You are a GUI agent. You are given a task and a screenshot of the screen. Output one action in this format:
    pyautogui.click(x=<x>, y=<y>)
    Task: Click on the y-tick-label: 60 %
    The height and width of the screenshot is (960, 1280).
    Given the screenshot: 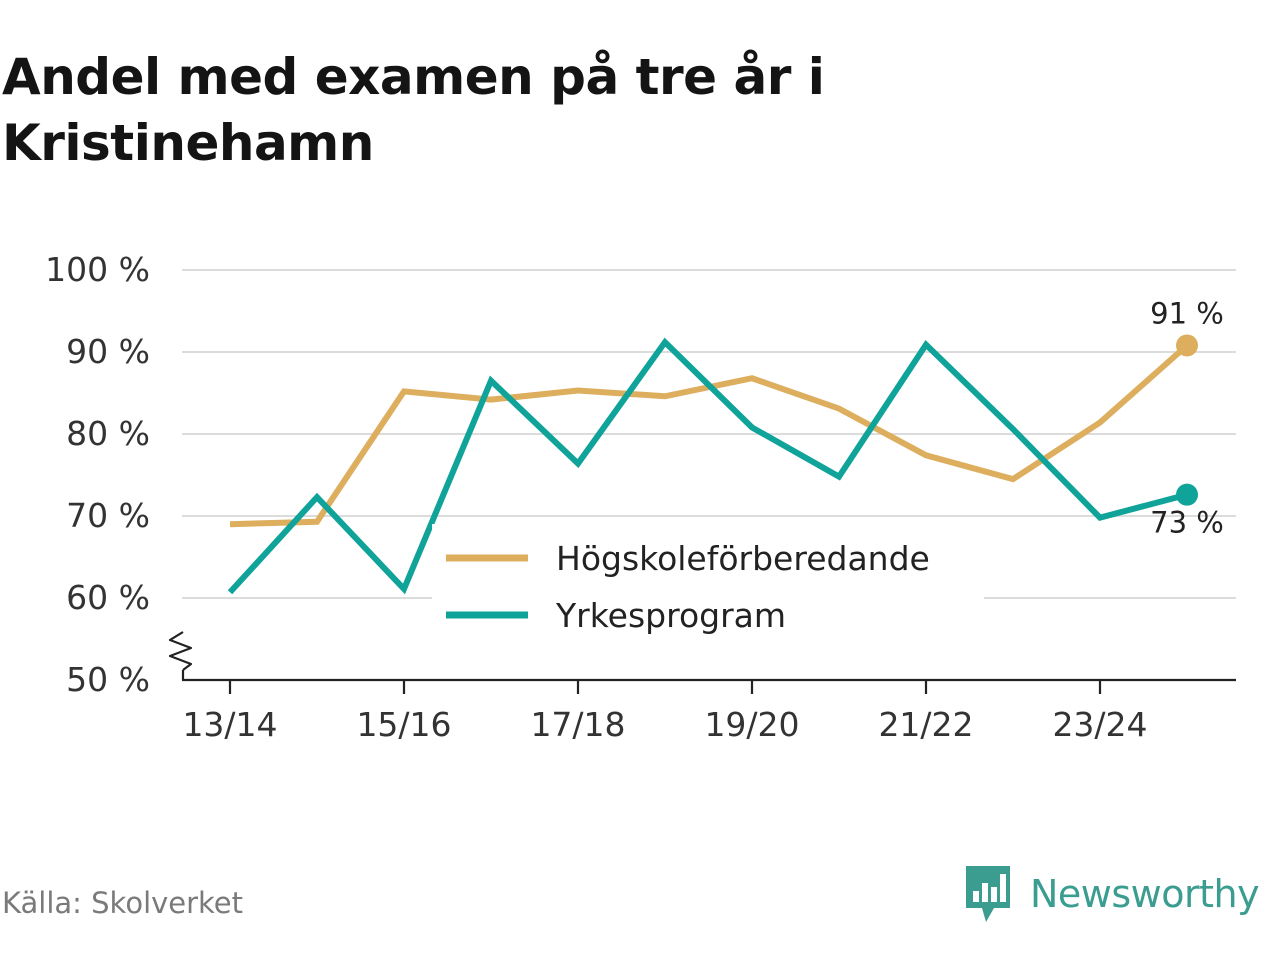 What is the action you would take?
    pyautogui.click(x=108, y=597)
    